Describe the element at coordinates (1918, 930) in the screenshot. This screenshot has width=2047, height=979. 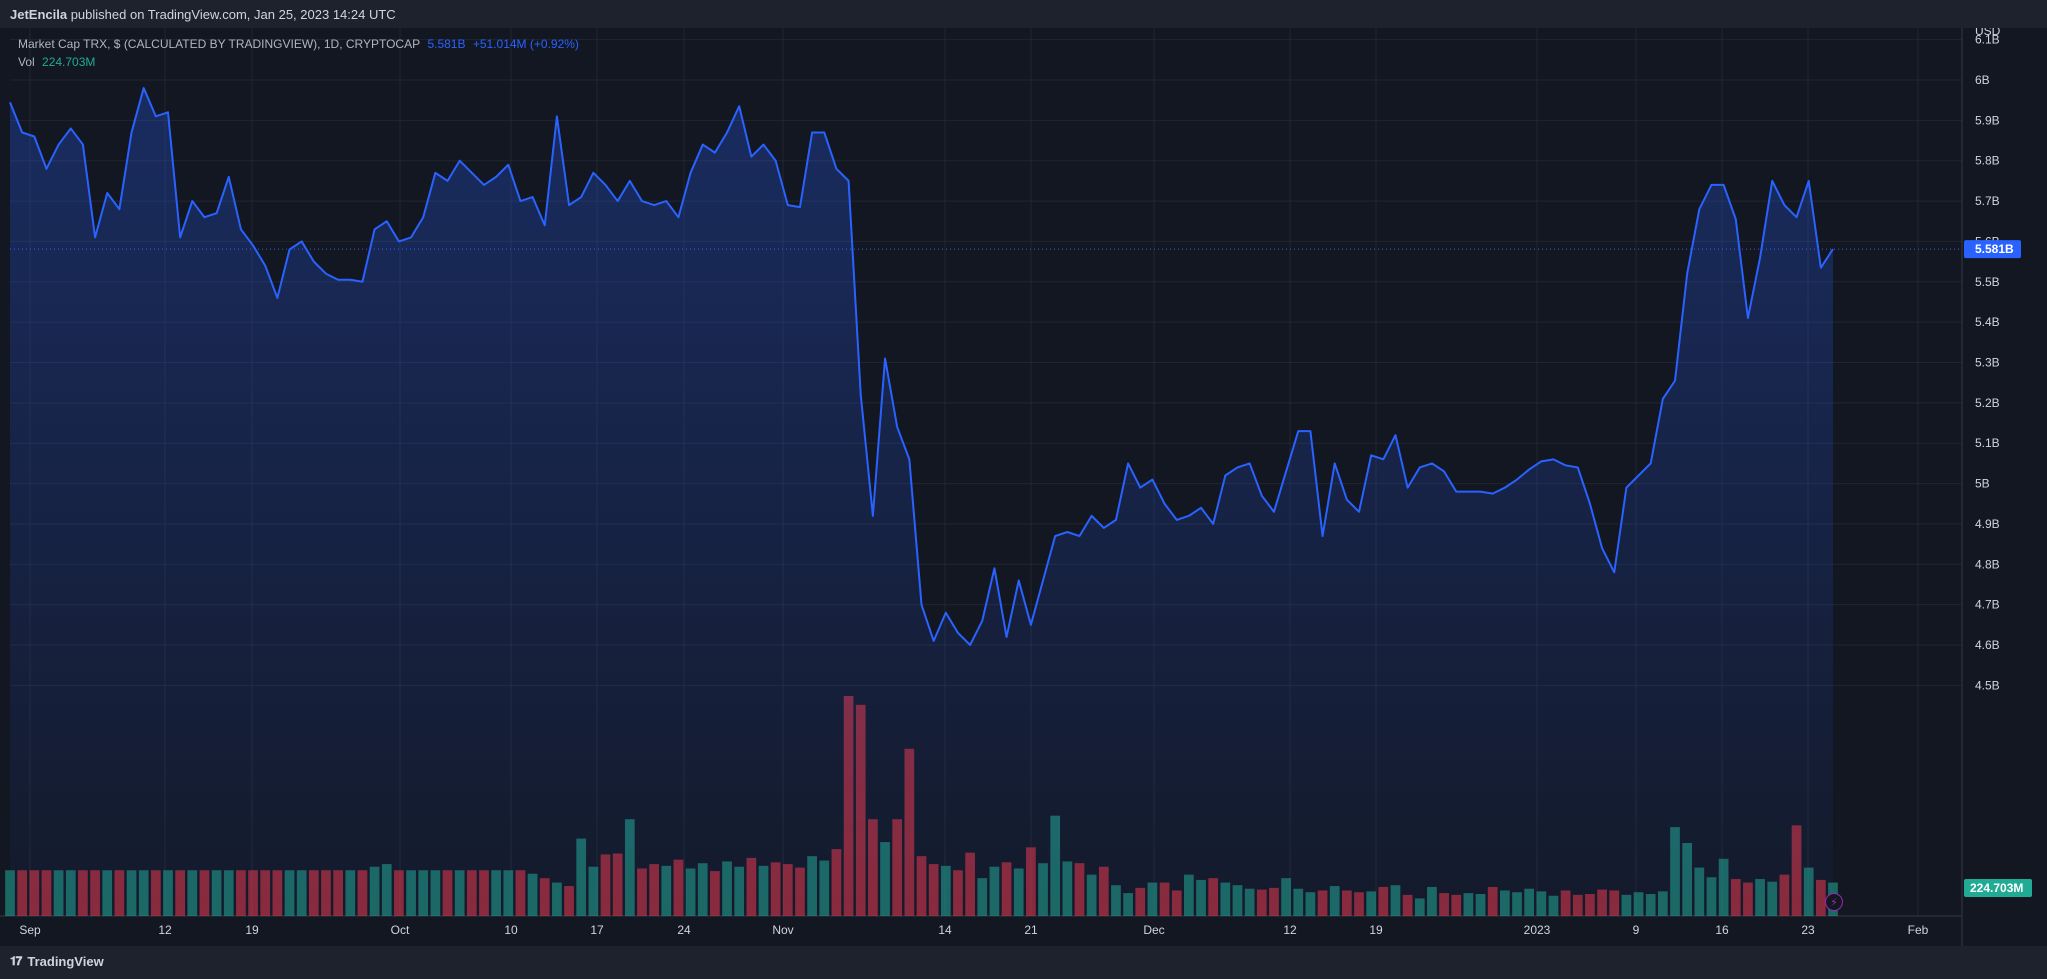
I see `x-tick-label: Feb` at that location.